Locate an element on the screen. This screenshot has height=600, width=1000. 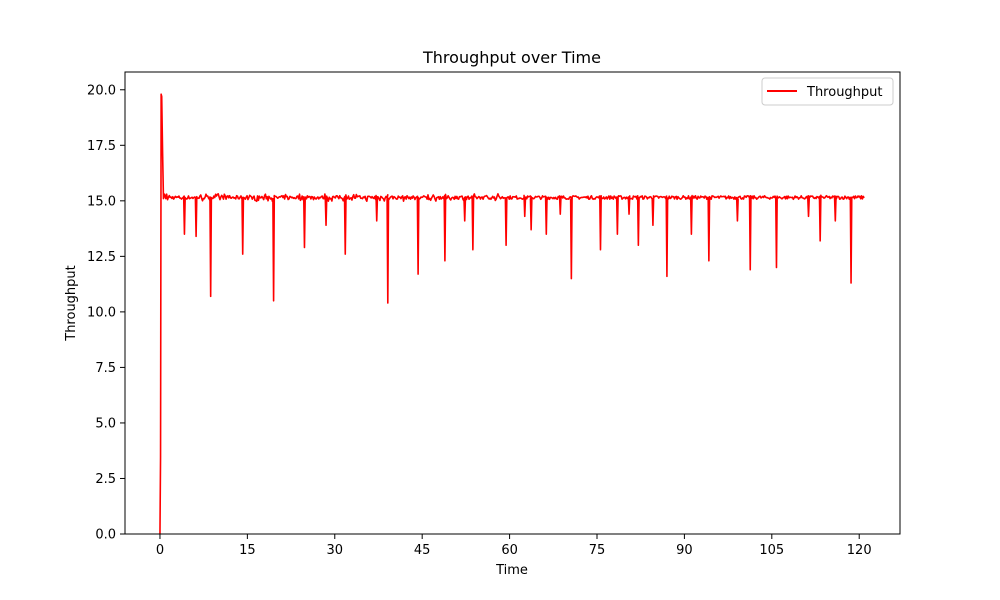
x-tick-label: 90 is located at coordinates (684, 550).